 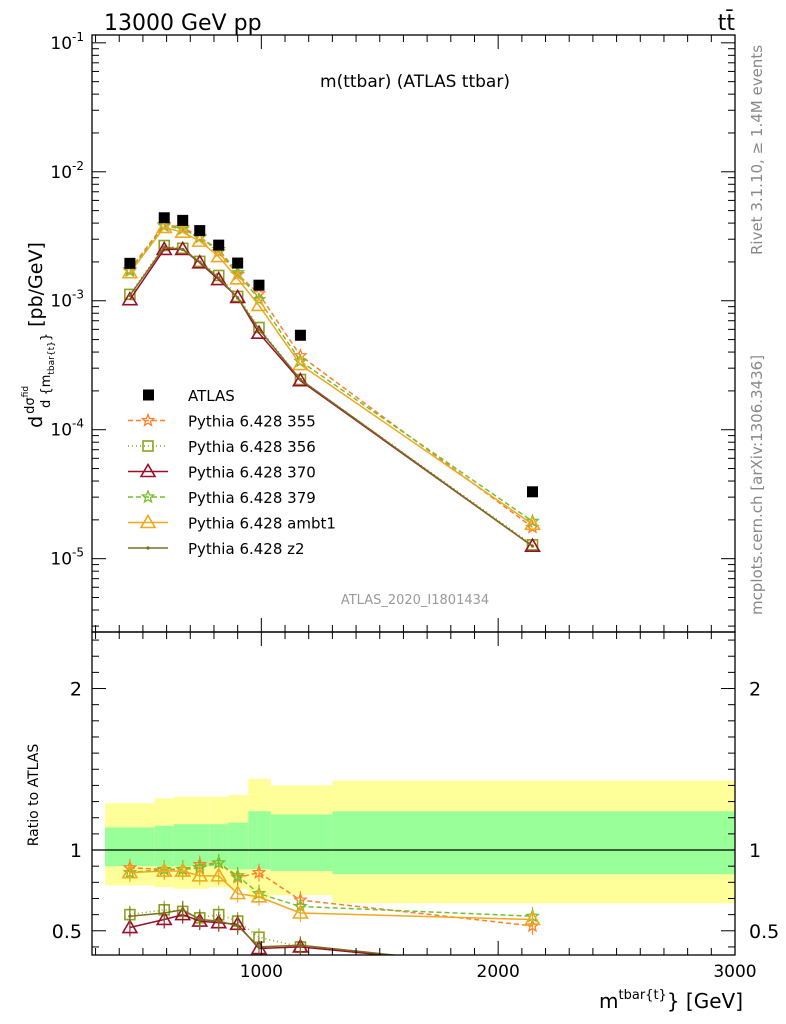 I want to click on legend-label-pythia-6-428-z2: Pythia 6.428 z2, so click(x=246, y=549).